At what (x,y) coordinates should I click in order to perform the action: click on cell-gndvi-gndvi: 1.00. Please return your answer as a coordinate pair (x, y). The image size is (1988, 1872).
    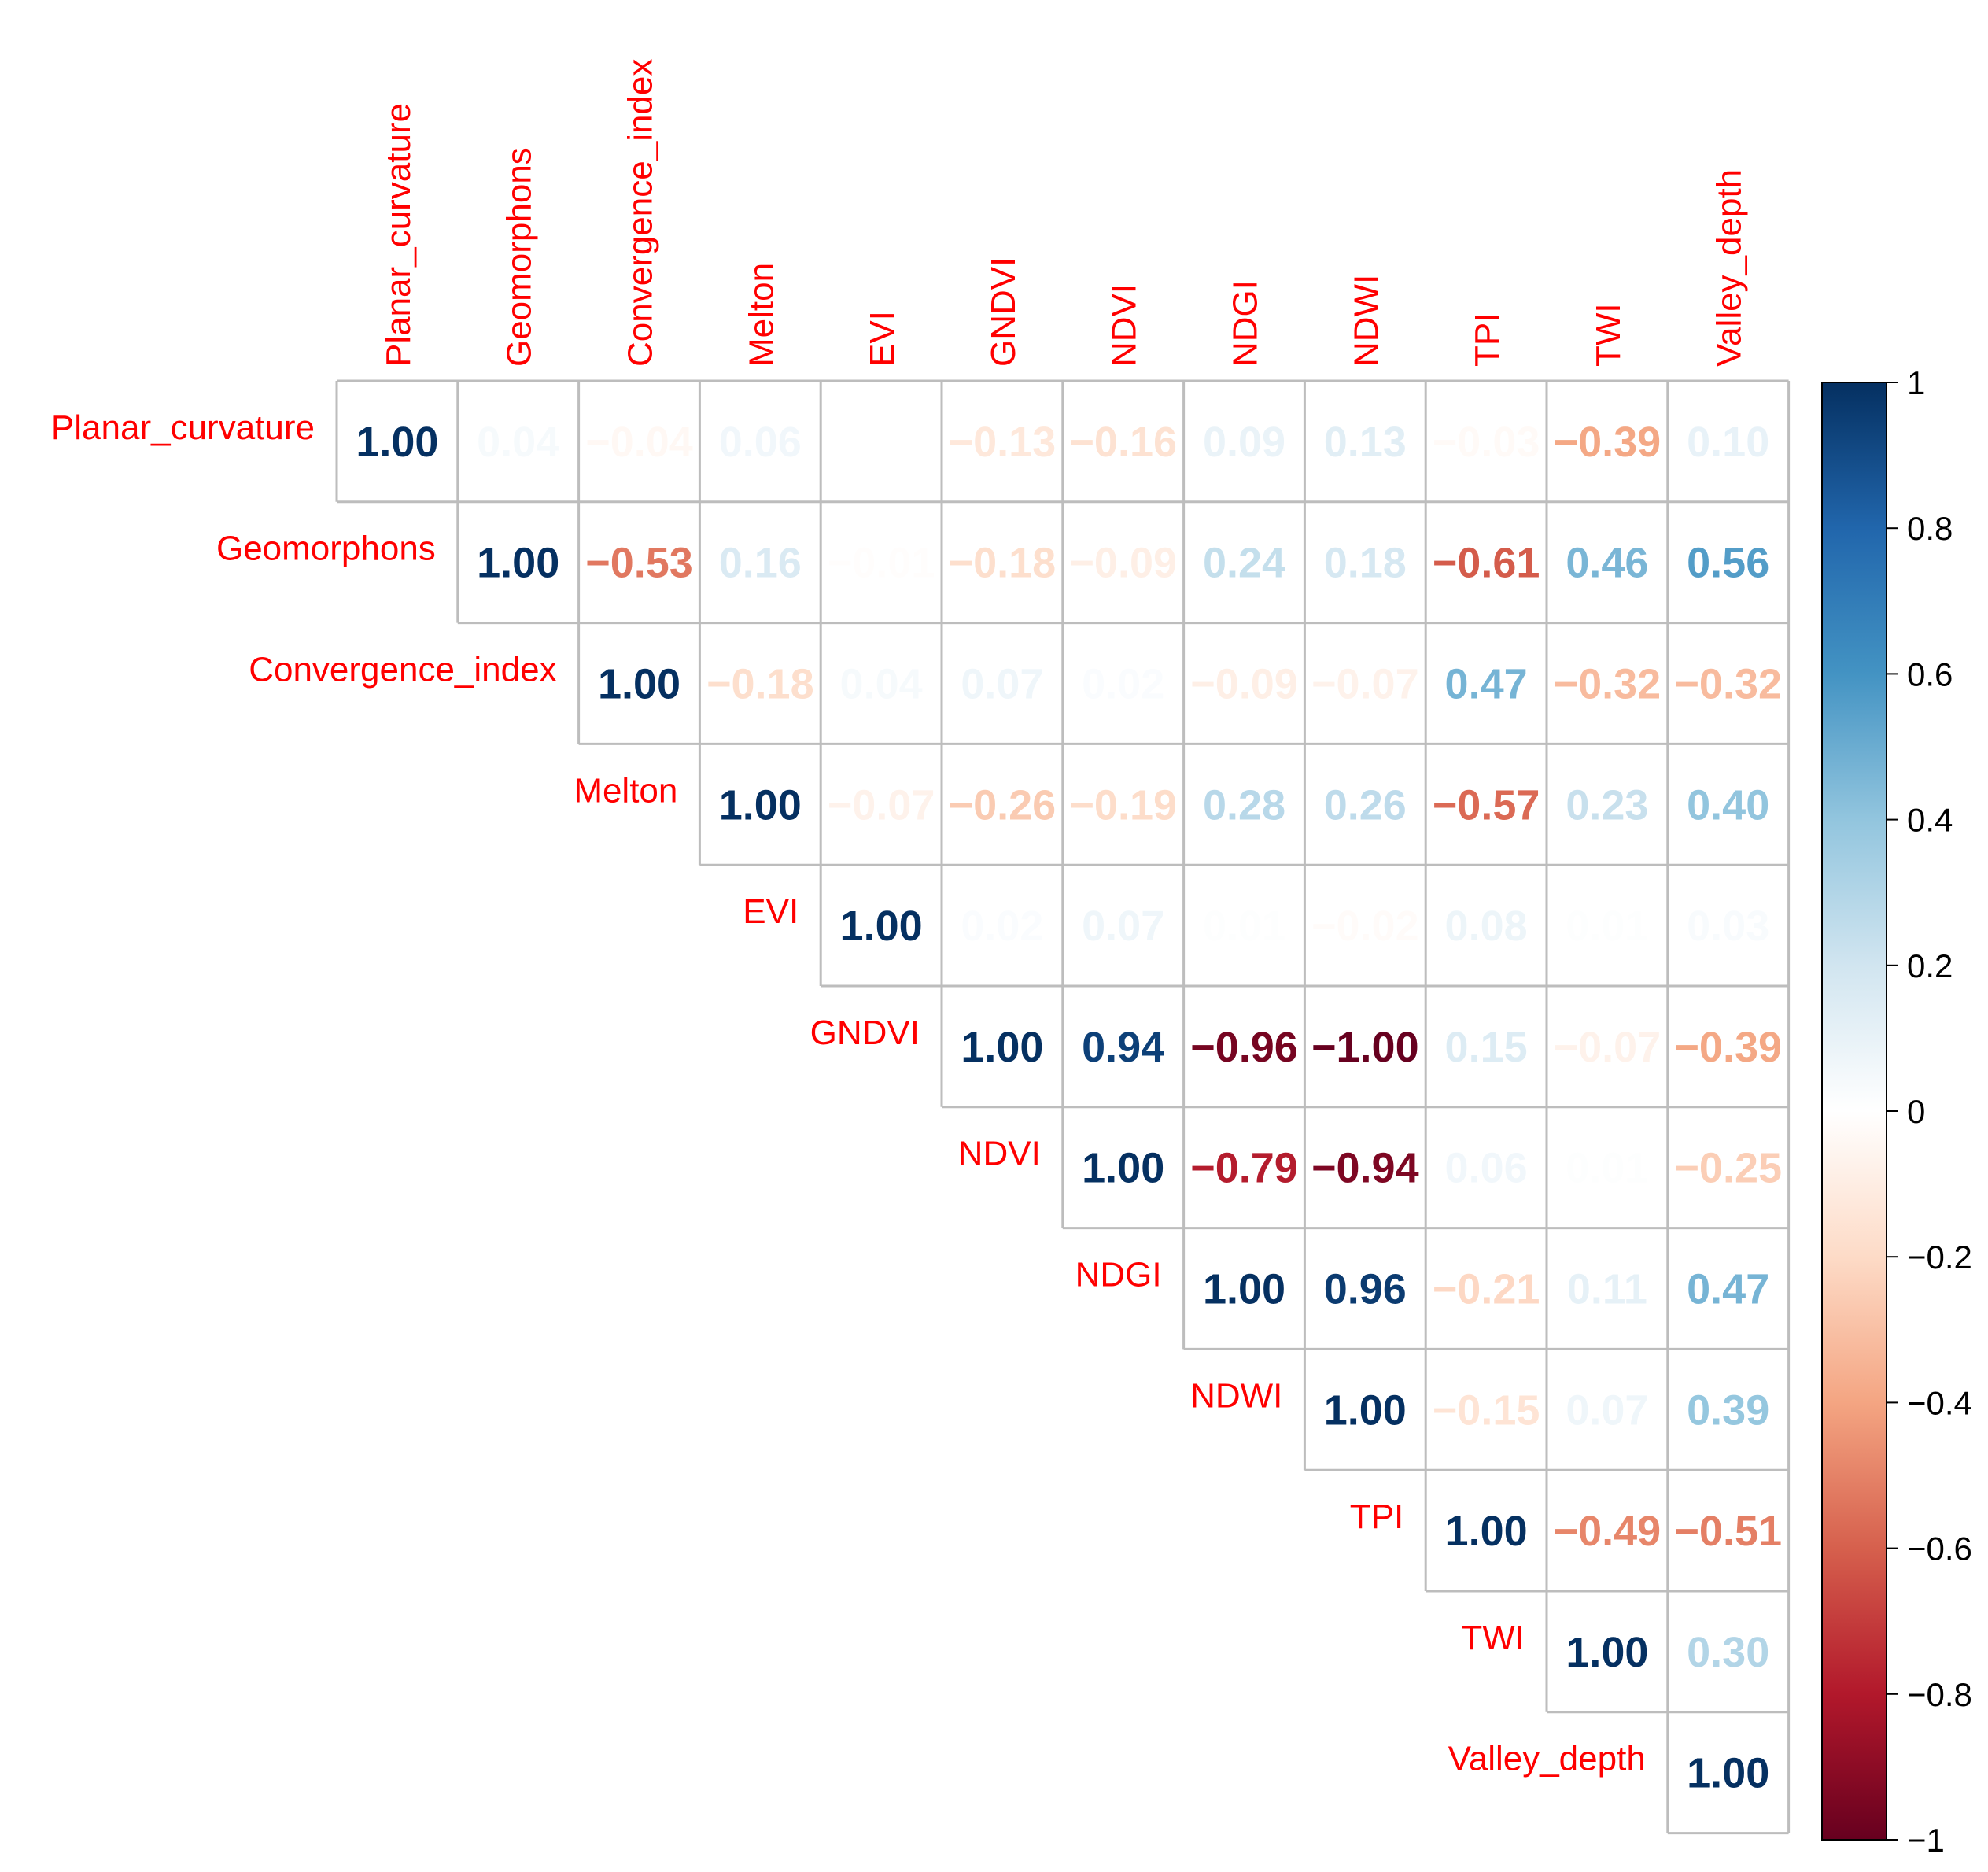
    Looking at the image, I should click on (1002, 1047).